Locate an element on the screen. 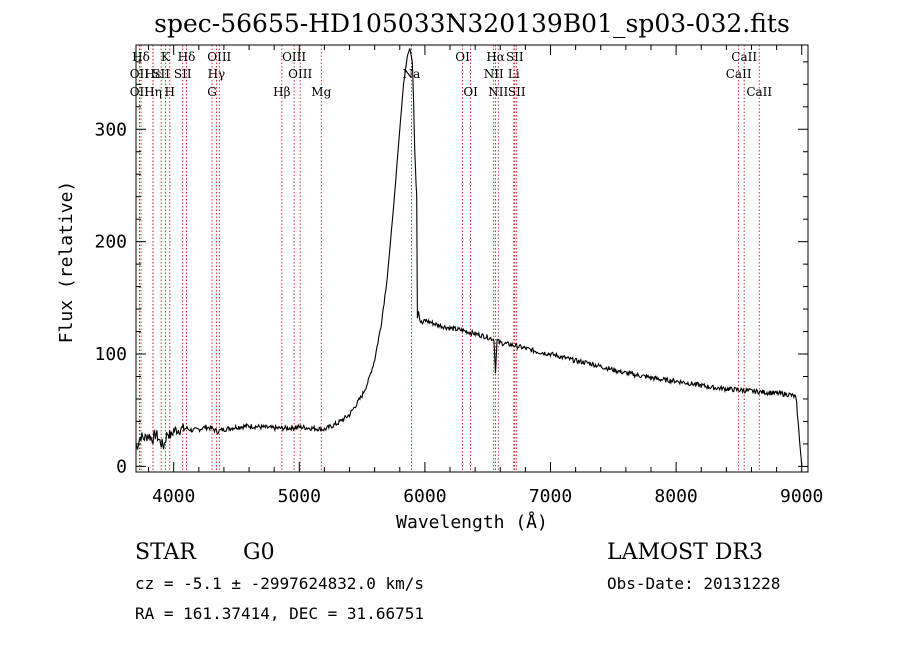 The image size is (900, 649). line-label: H is located at coordinates (170, 92).